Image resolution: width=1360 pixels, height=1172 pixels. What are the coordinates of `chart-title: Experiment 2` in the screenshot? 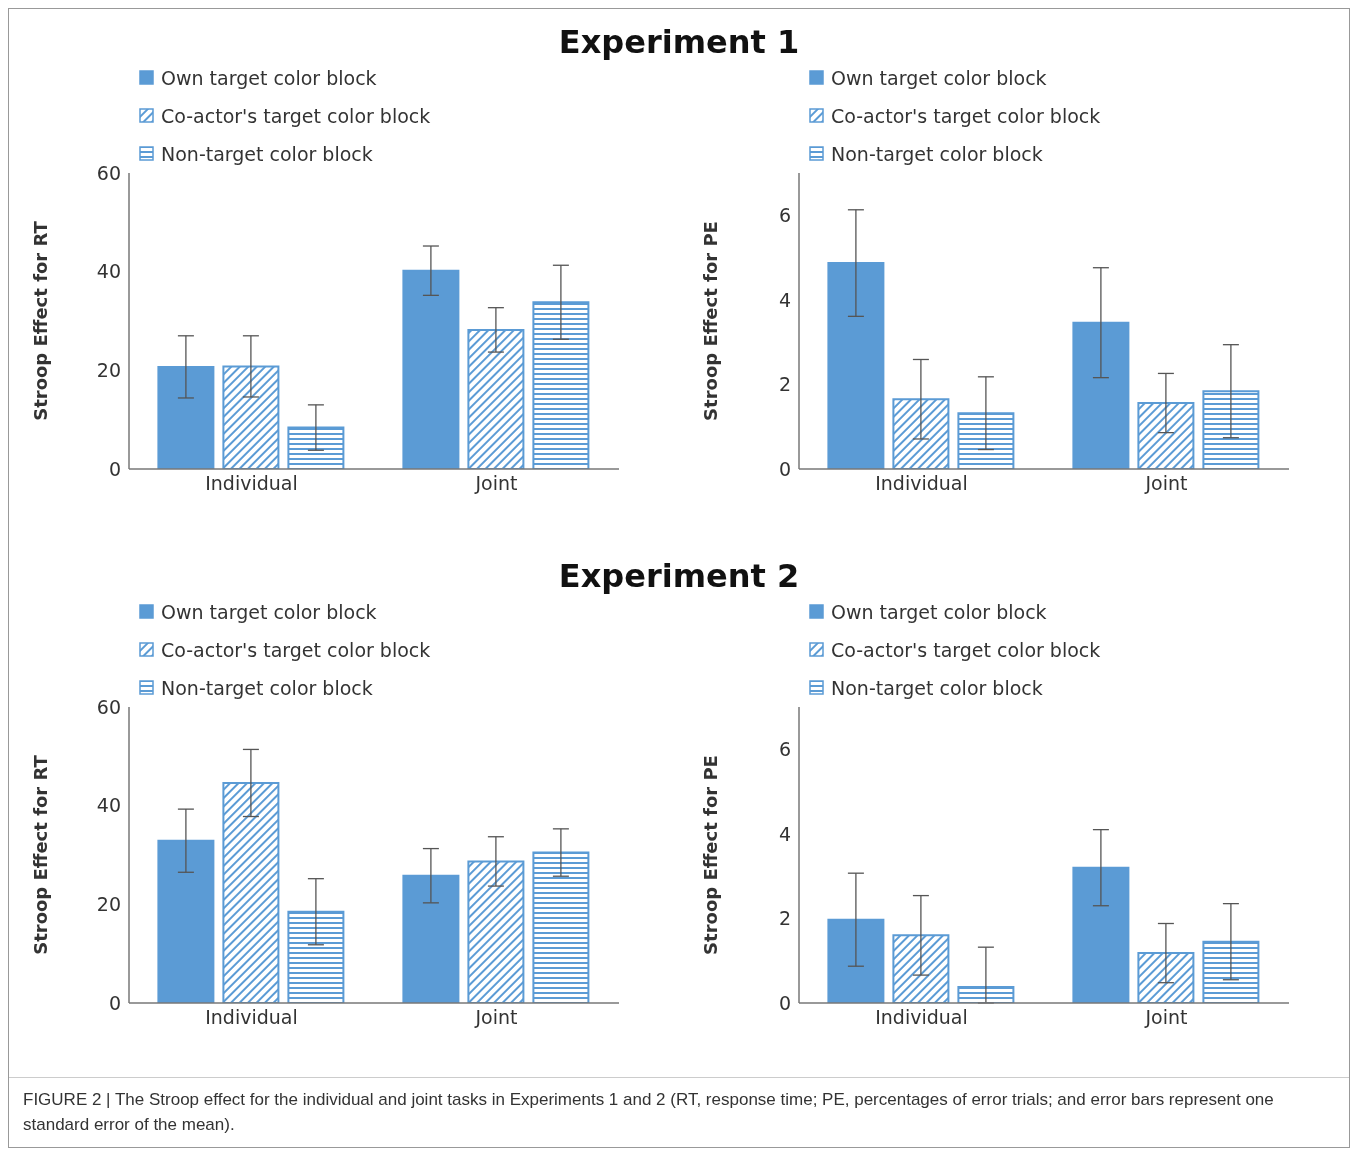 It's located at (679, 575).